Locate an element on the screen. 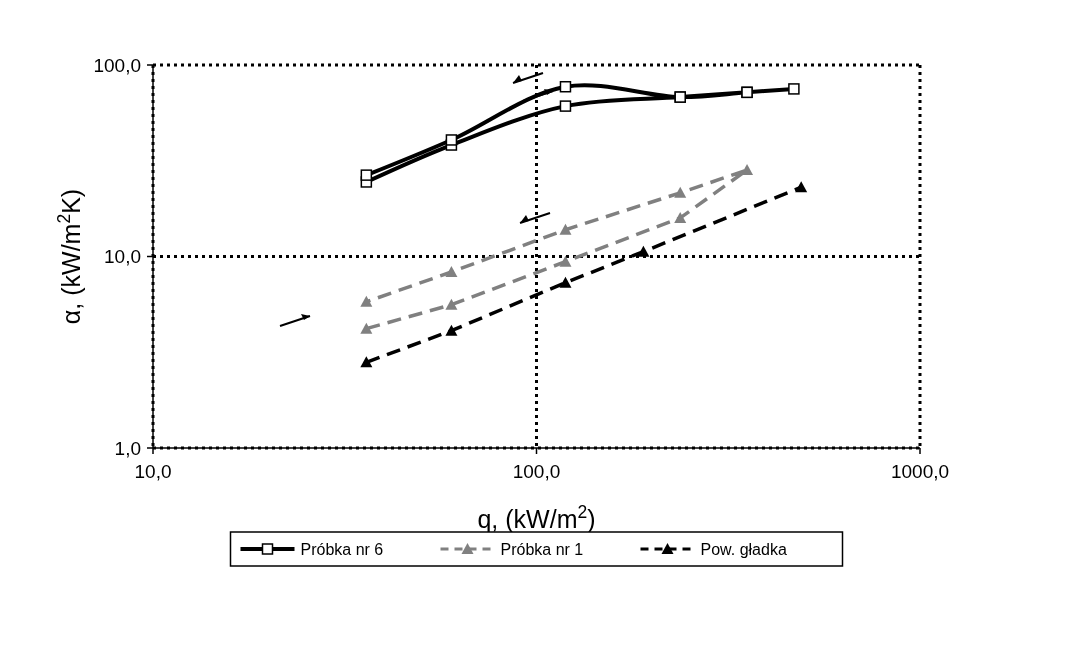 This screenshot has width=1065, height=647. x-axis-title: q, (kW/m$^{2}$) is located at coordinates (536, 517).